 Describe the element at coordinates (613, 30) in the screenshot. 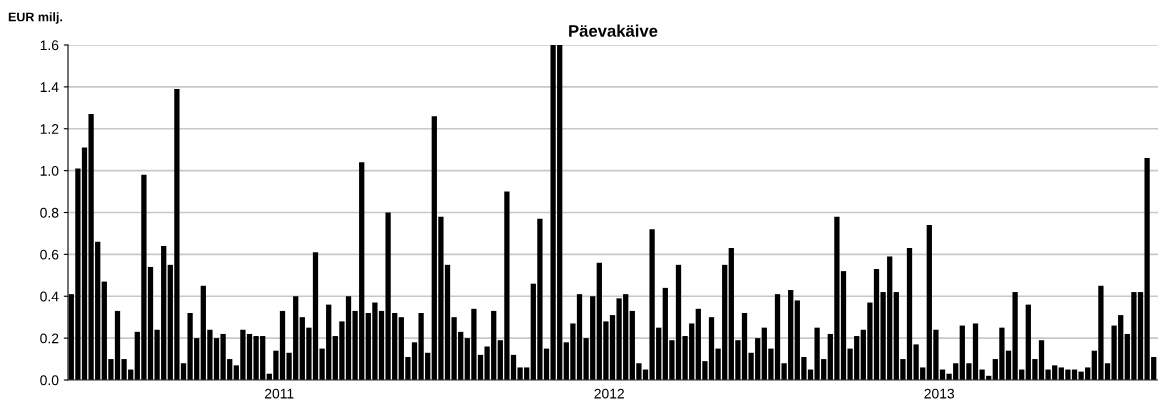

I see `chart-title: Päevakäive` at that location.